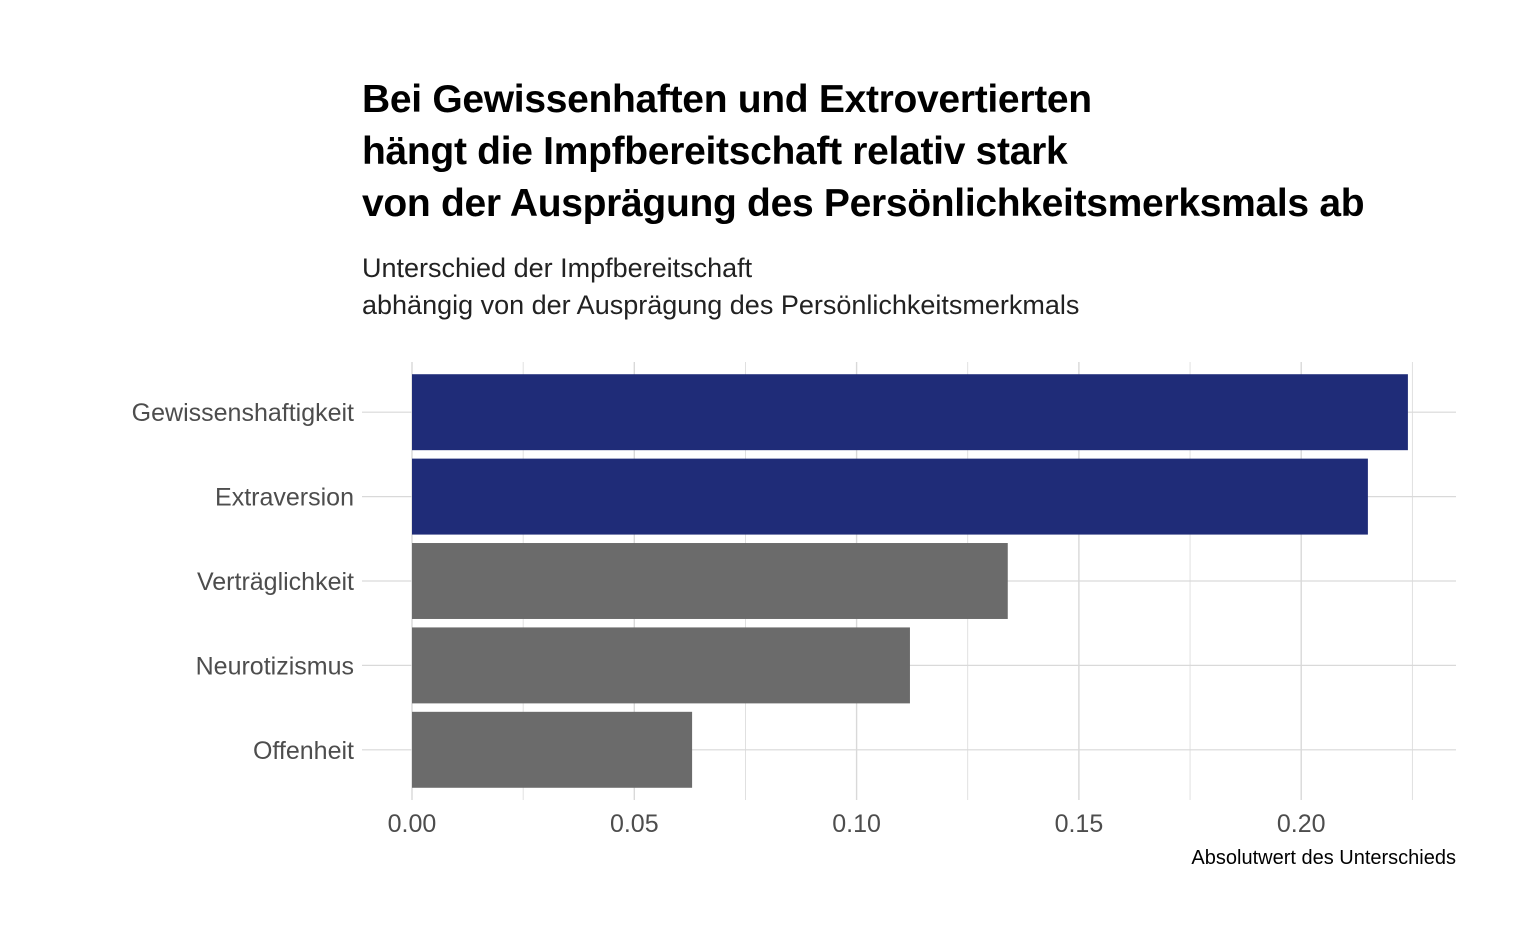 This screenshot has height=949, width=1536. Describe the element at coordinates (303, 751) in the screenshot. I see `y-tick-label: Offenheit` at that location.